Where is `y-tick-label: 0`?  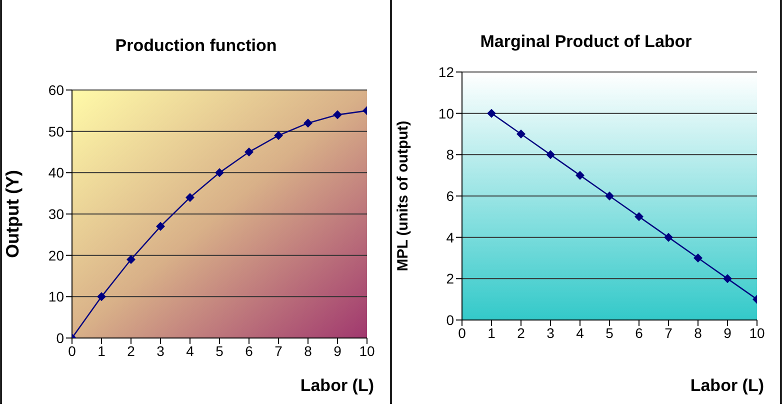 y-tick-label: 0 is located at coordinates (450, 320).